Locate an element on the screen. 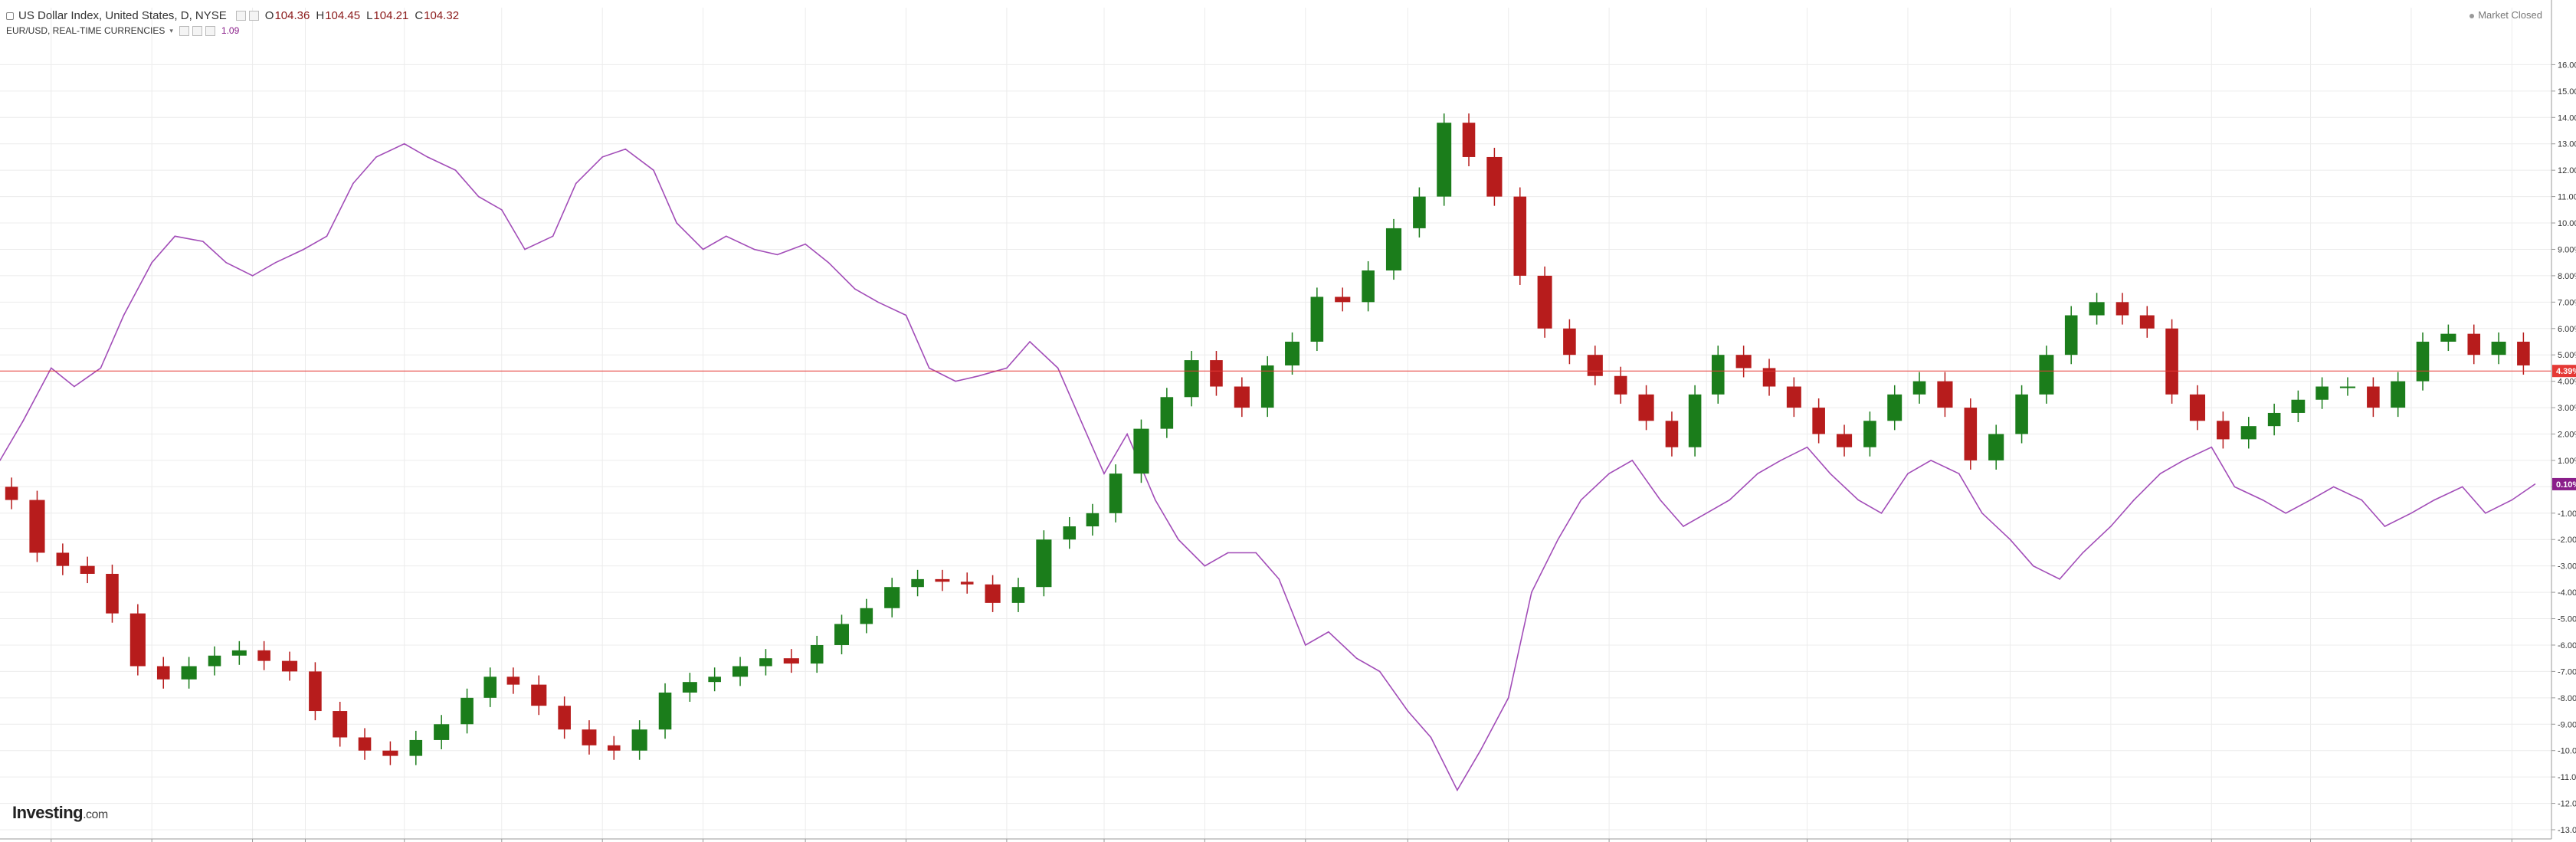 The image size is (2576, 842). logo-brand: Investing is located at coordinates (48, 812).